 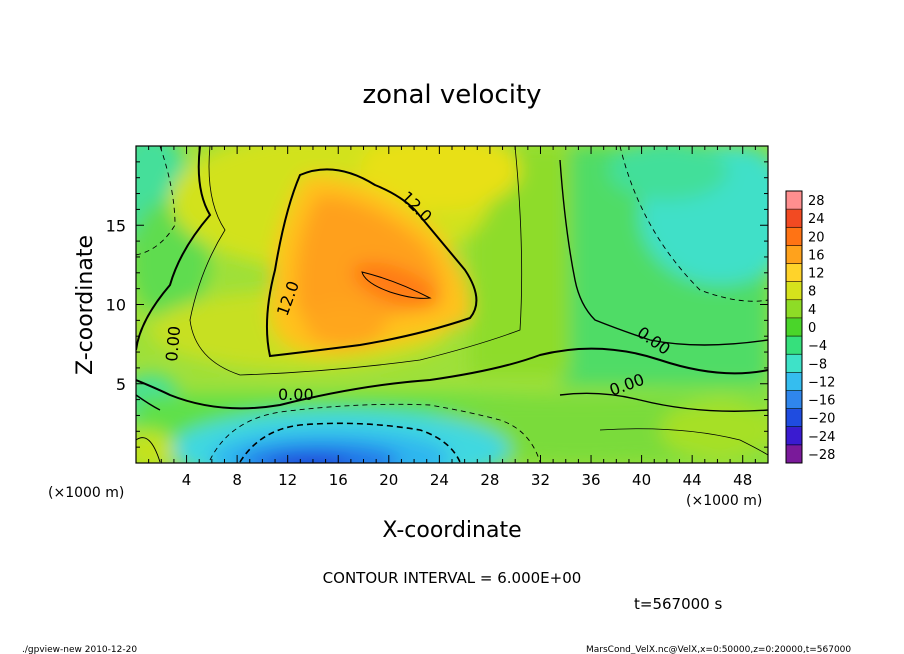 What do you see at coordinates (816, 219) in the screenshot?
I see `colorbar-label: 24` at bounding box center [816, 219].